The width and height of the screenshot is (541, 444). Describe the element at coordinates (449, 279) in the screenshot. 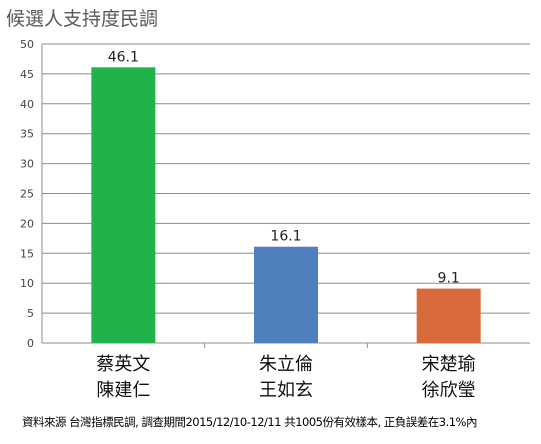

I see `data-label: 9.1` at that location.